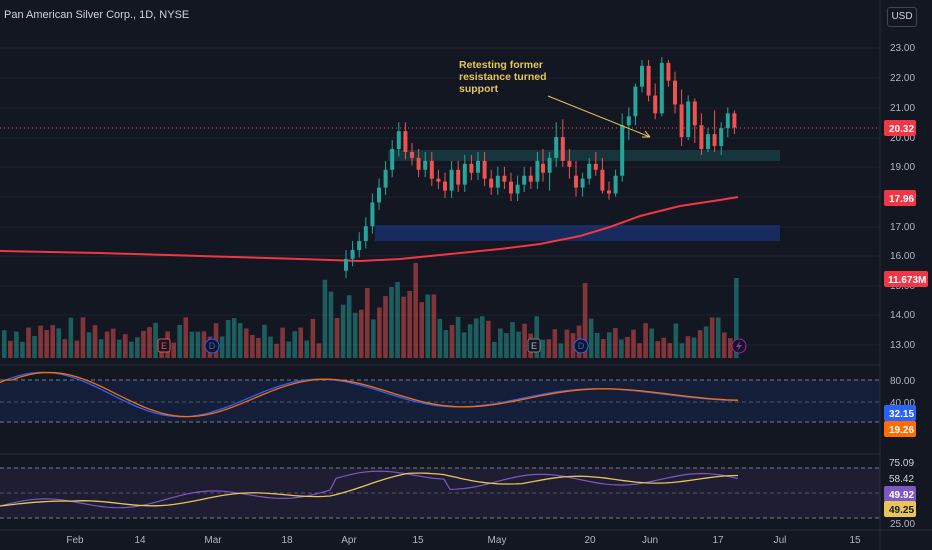 This screenshot has height=550, width=932. What do you see at coordinates (901, 463) in the screenshot?
I see `svg-text: 75.09` at bounding box center [901, 463].